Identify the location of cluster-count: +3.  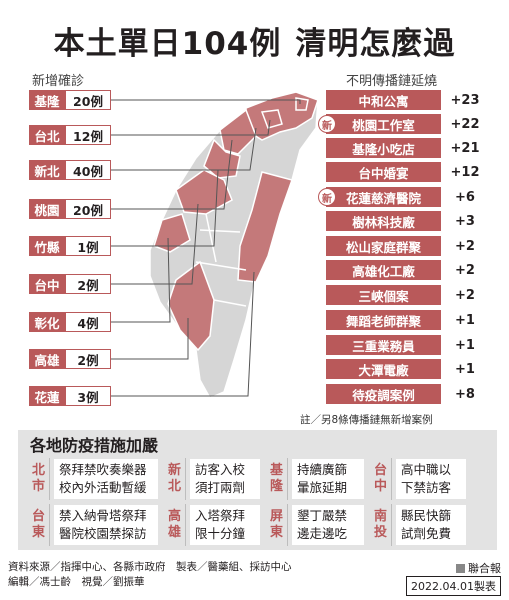
(465, 221).